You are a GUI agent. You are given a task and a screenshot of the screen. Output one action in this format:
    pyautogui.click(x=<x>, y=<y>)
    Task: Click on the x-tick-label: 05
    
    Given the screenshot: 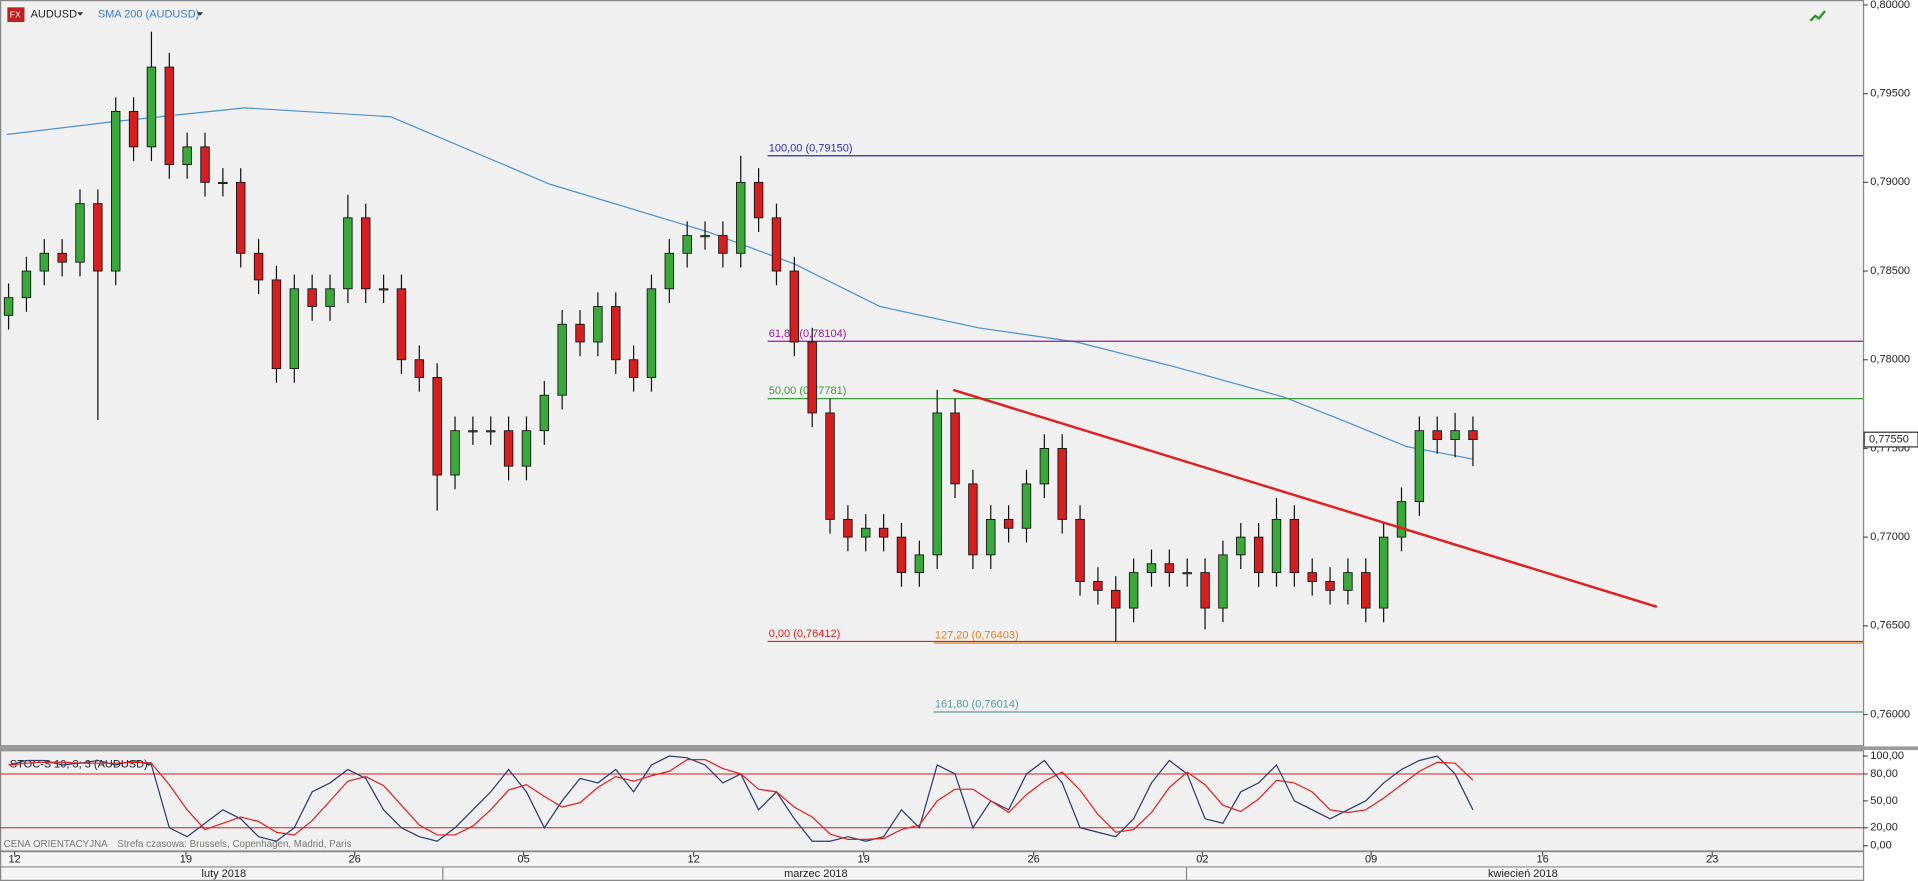 What is the action you would take?
    pyautogui.click(x=523, y=859)
    